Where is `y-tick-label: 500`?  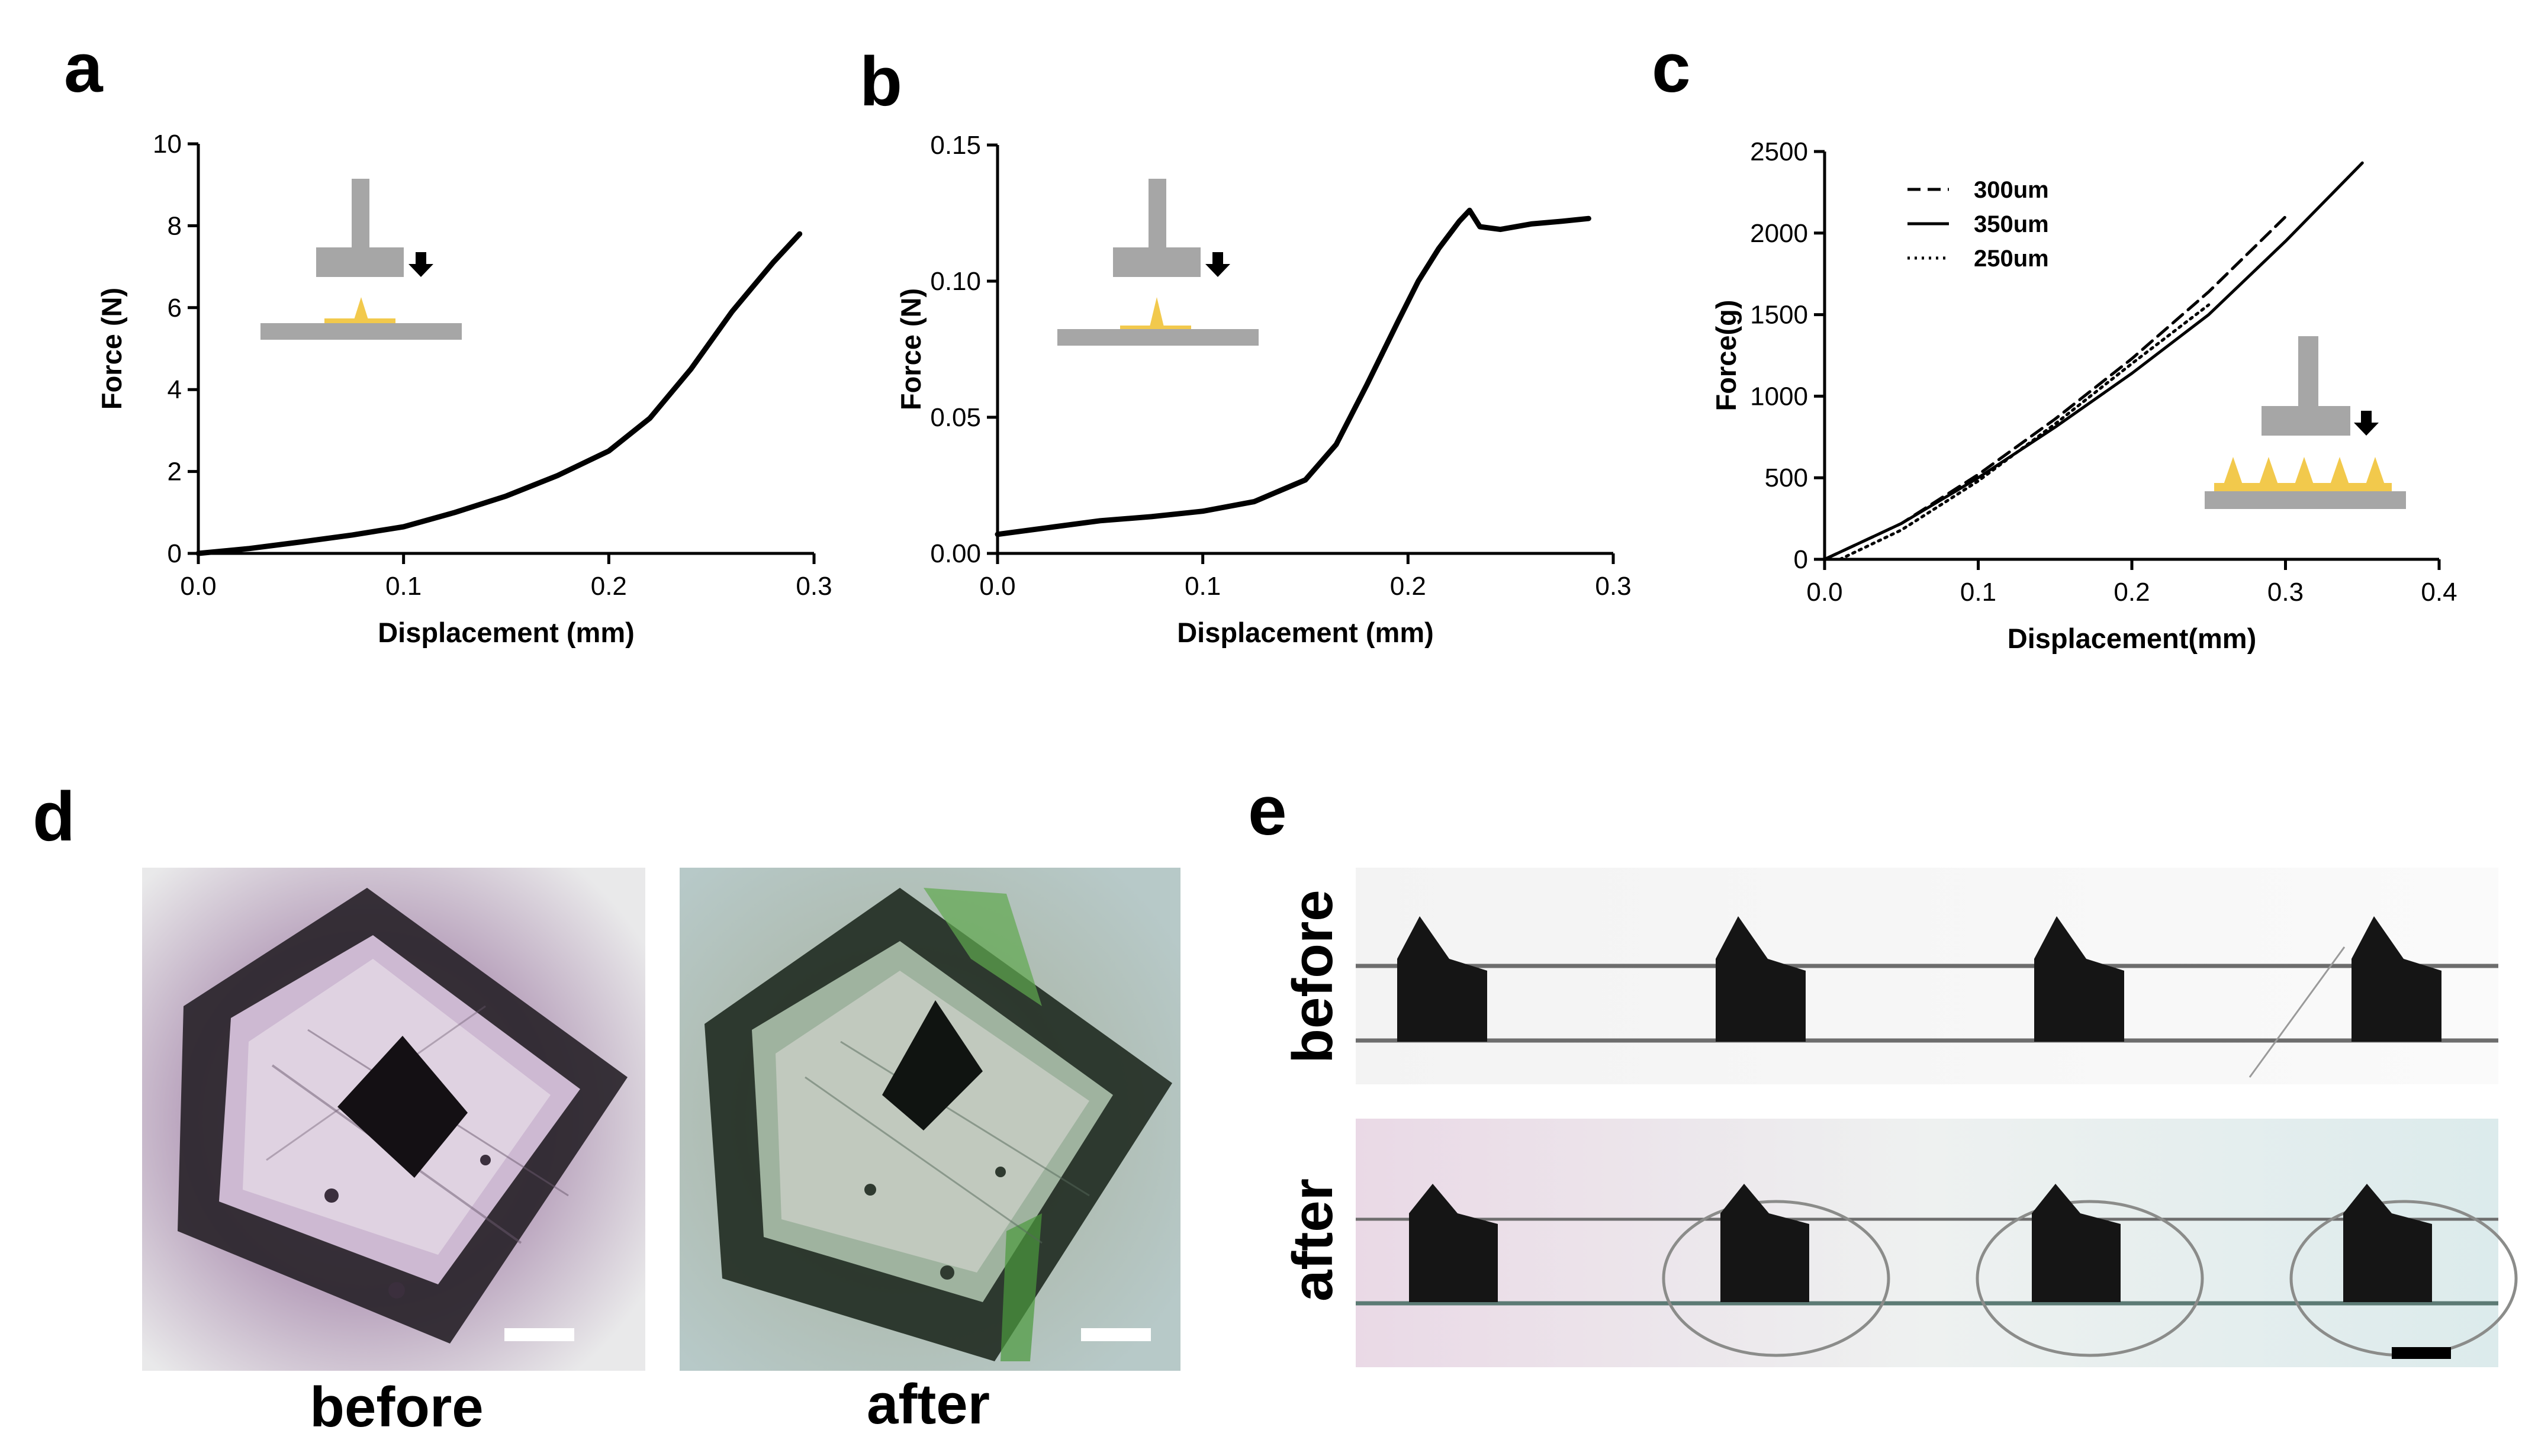 y-tick-label: 500 is located at coordinates (1786, 478).